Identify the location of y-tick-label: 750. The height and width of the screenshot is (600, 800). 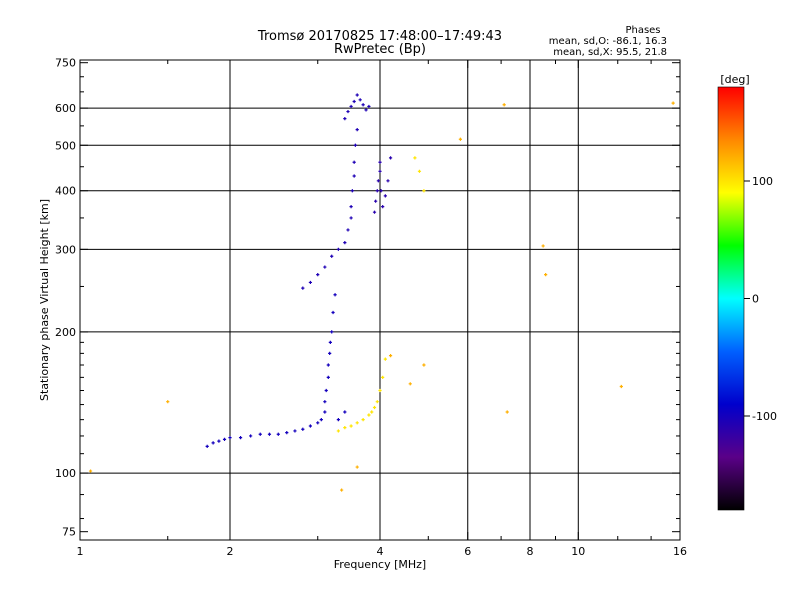
(65, 63).